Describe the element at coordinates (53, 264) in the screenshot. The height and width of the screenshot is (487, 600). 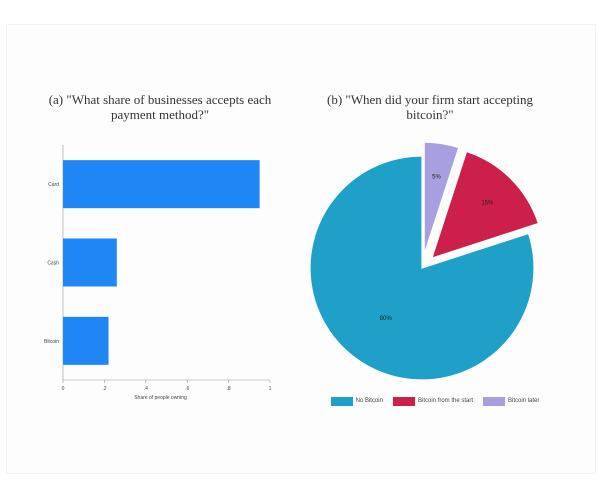
I see `bar-category-label: Cash` at that location.